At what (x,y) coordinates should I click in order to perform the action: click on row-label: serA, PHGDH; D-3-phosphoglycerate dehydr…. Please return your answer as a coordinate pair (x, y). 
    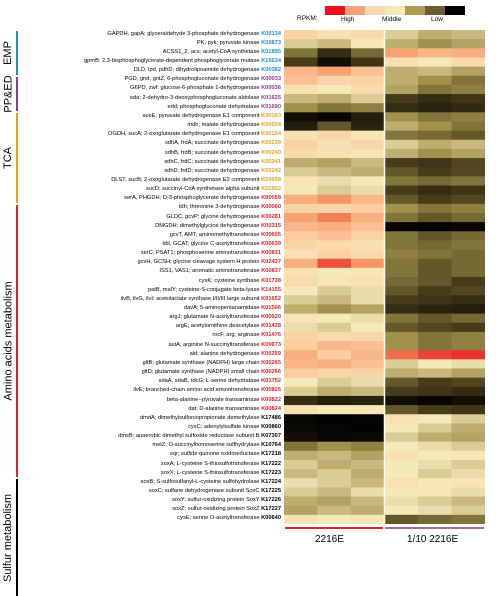
    Looking at the image, I should click on (202, 199).